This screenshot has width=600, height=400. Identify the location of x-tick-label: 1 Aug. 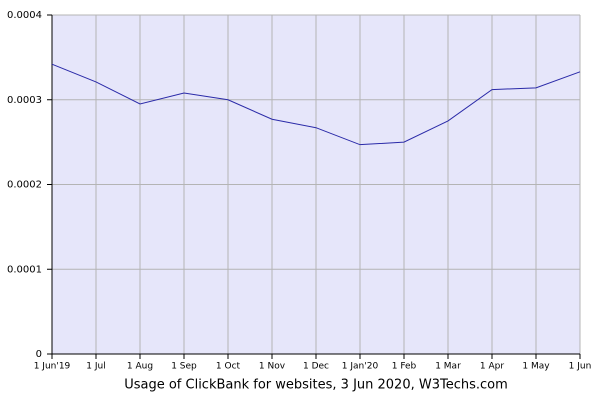
(140, 367).